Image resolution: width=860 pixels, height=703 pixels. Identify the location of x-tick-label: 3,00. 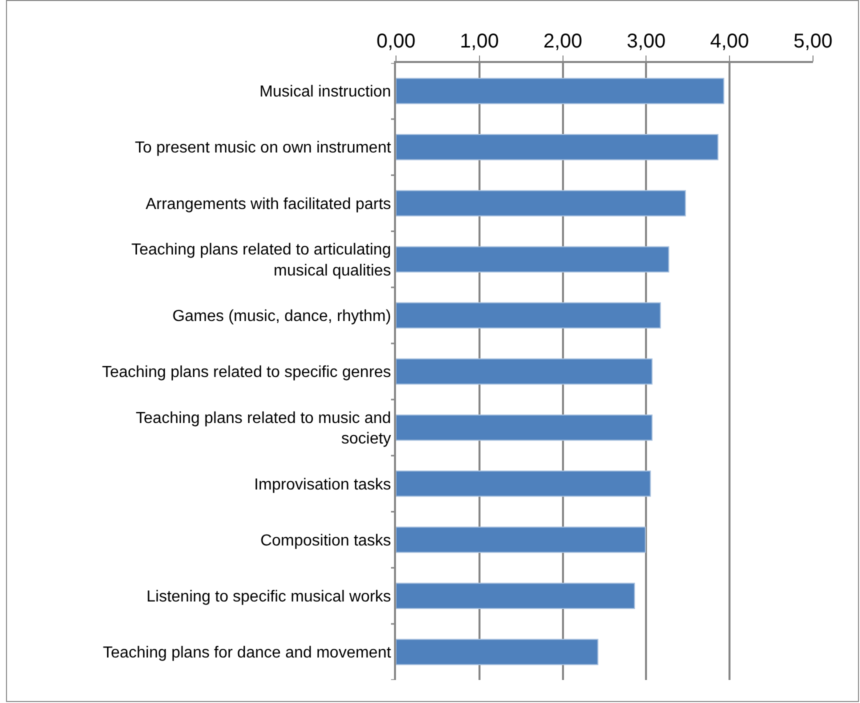
(646, 41).